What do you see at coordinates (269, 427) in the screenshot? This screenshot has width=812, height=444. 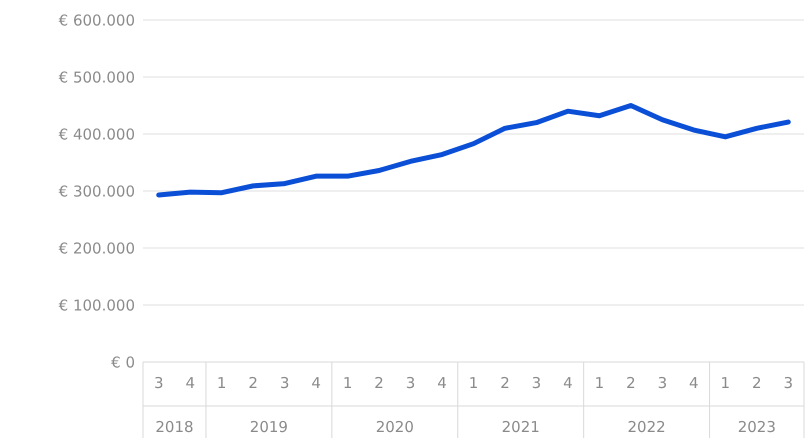 I see `text: 2019` at bounding box center [269, 427].